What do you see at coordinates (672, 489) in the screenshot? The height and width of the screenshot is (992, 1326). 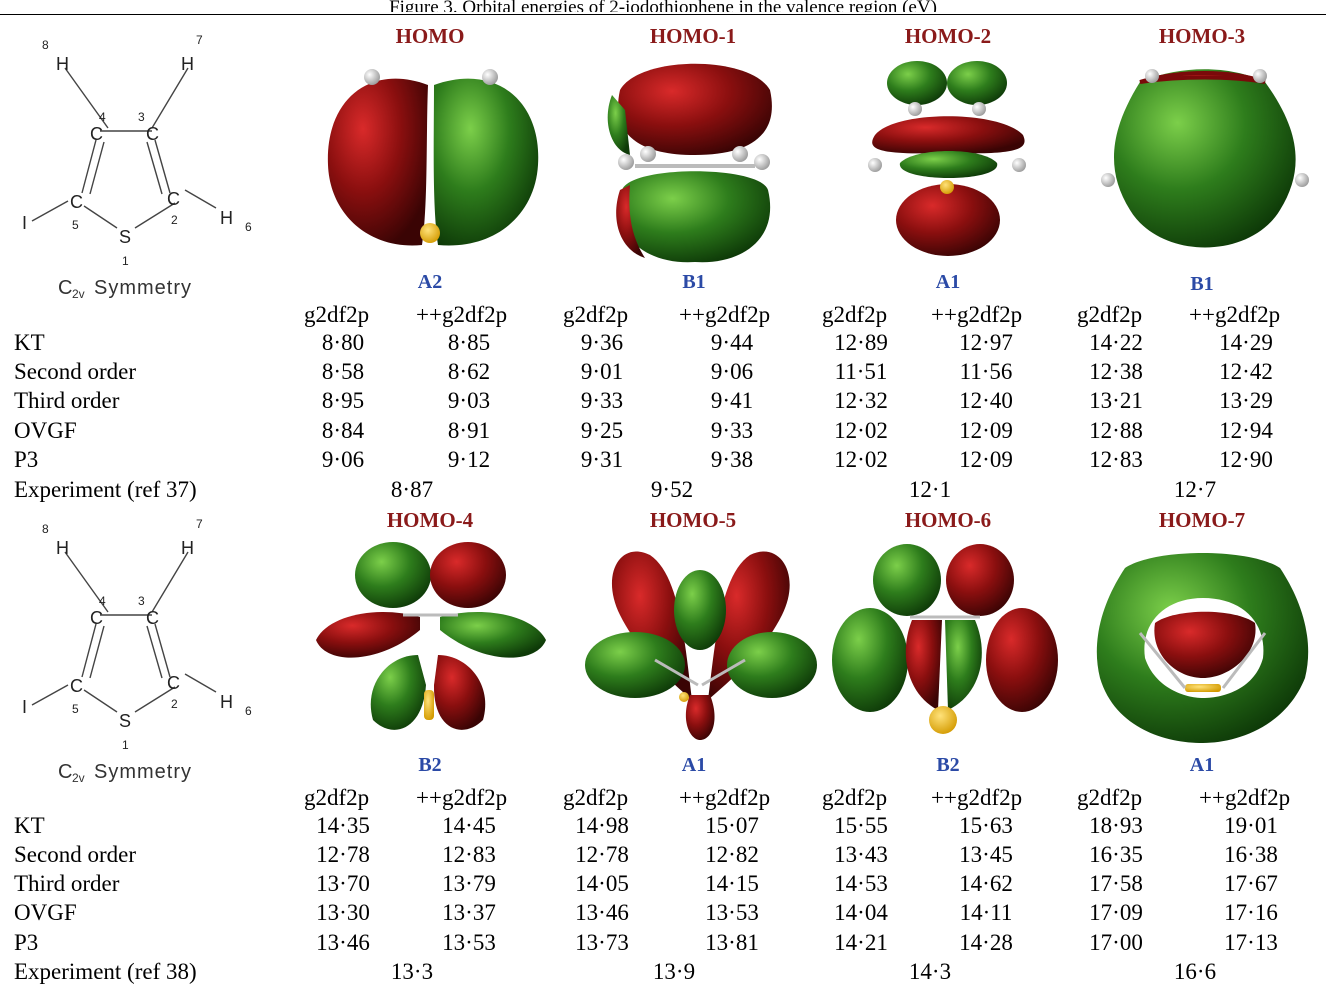 I see `experiment-value: 9·52` at bounding box center [672, 489].